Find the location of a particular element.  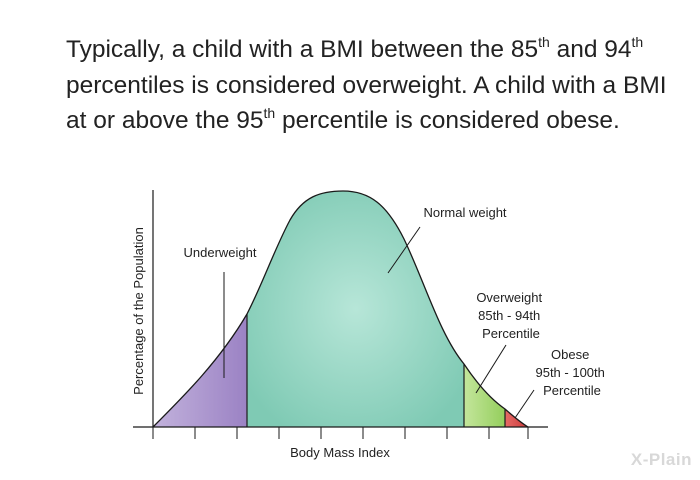

headline-superscript-2: th is located at coordinates (637, 42).